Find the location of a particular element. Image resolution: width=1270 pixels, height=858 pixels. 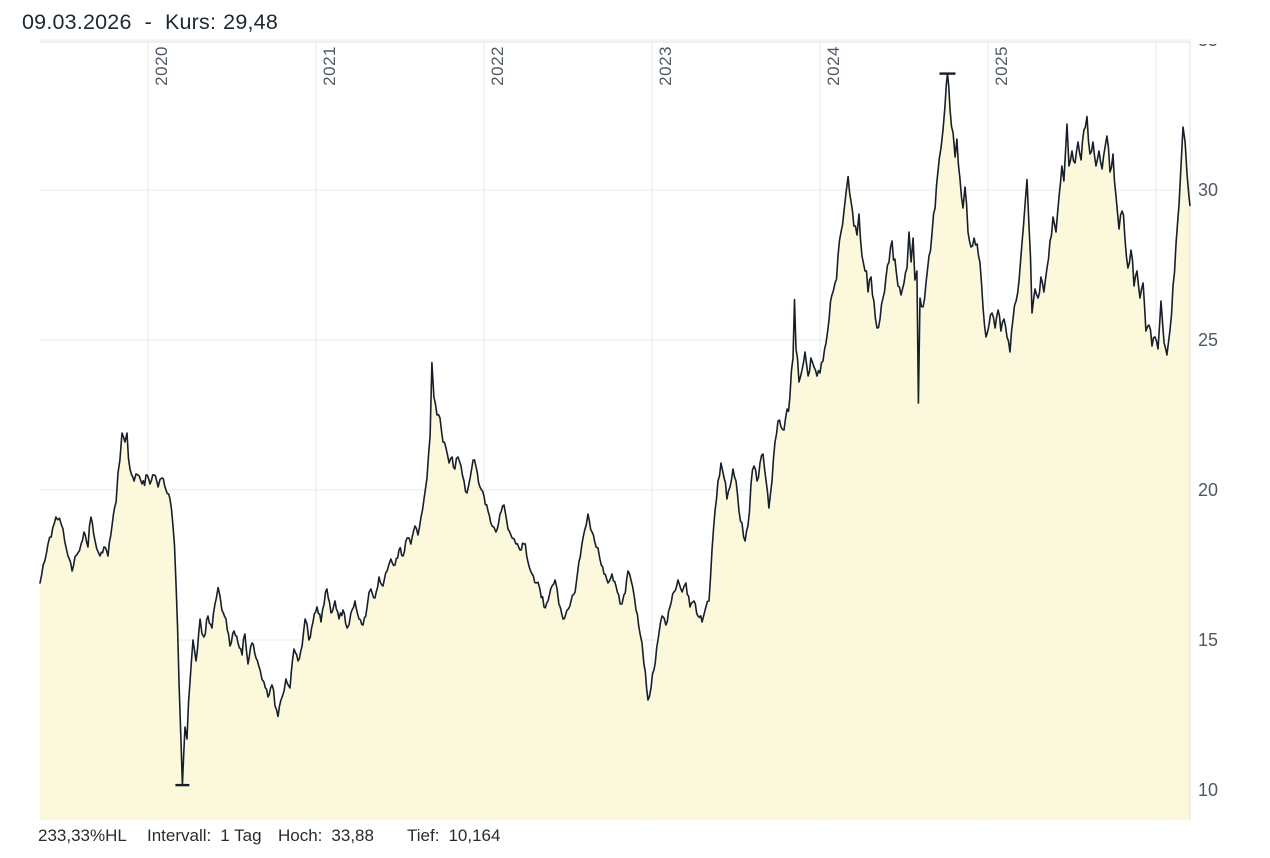

header-price-label: Kurs: is located at coordinates (190, 21).